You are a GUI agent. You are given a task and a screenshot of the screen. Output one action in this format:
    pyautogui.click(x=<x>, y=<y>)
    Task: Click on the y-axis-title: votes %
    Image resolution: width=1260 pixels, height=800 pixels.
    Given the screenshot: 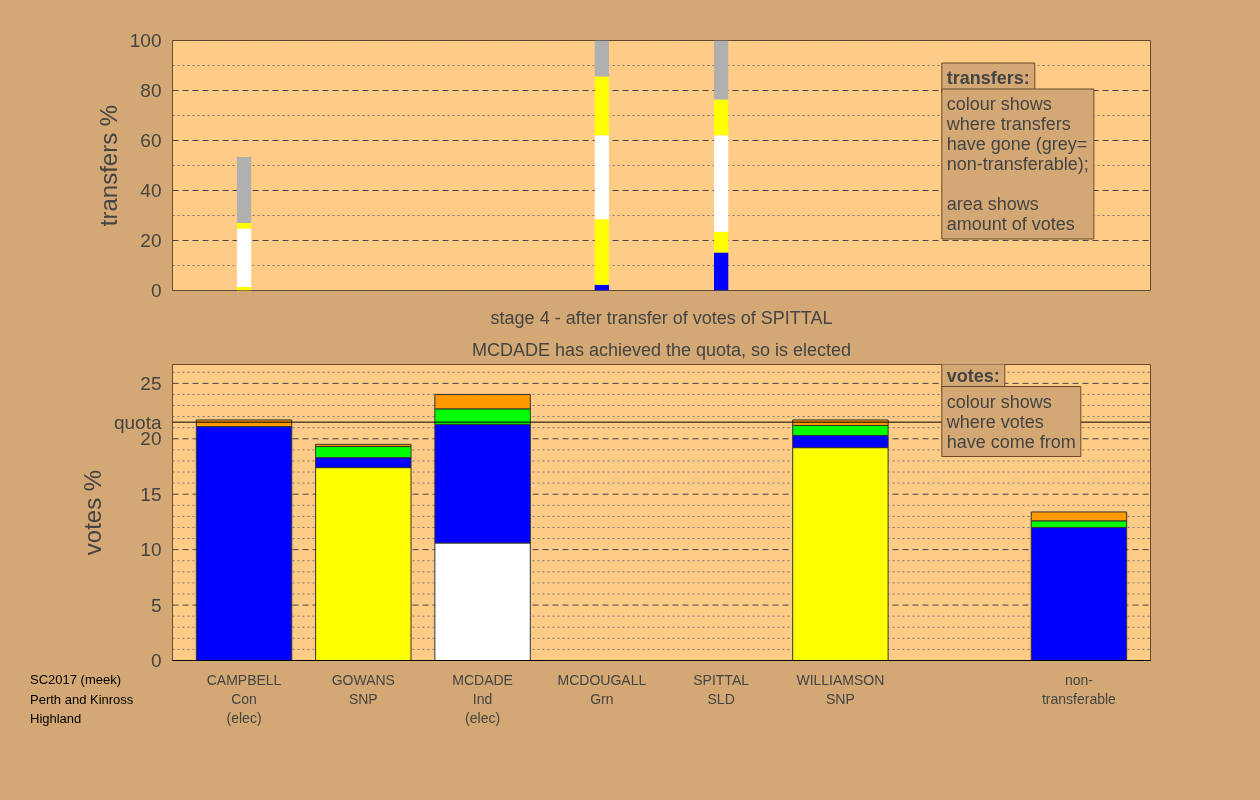 What is the action you would take?
    pyautogui.click(x=92, y=512)
    